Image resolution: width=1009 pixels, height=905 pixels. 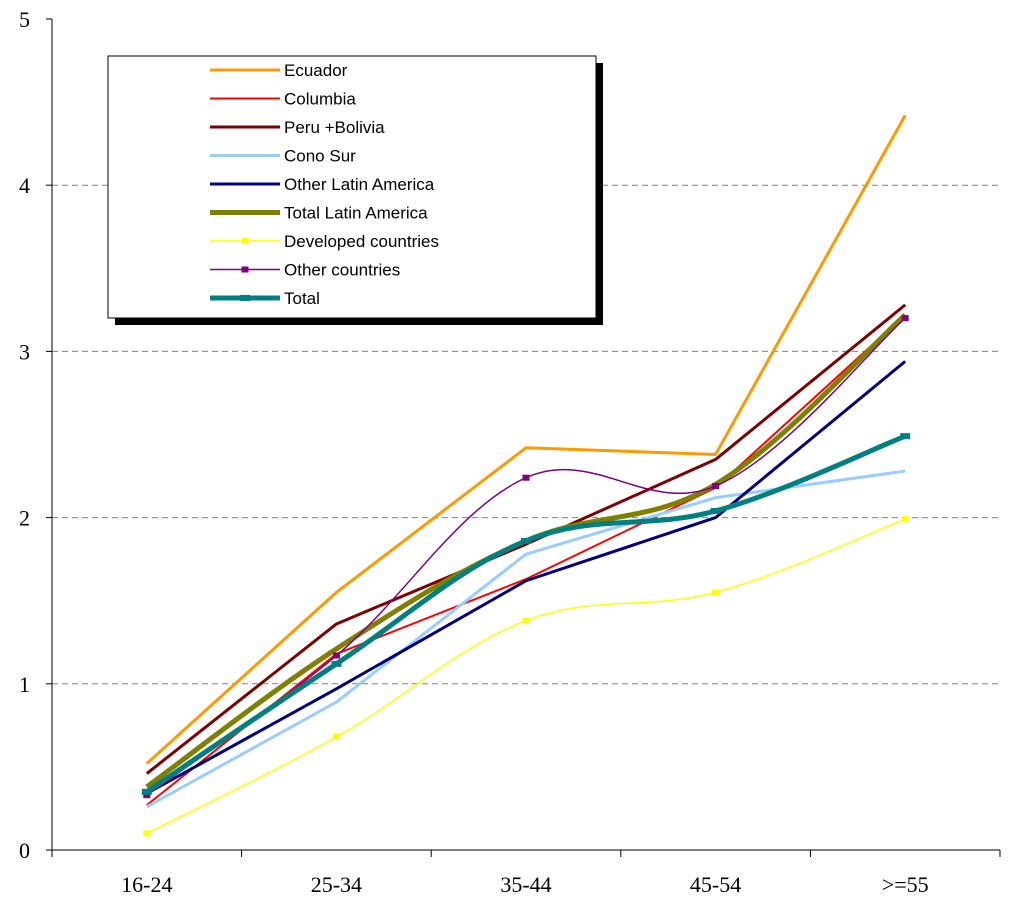 I want to click on legend-marker-total, so click(x=245, y=298).